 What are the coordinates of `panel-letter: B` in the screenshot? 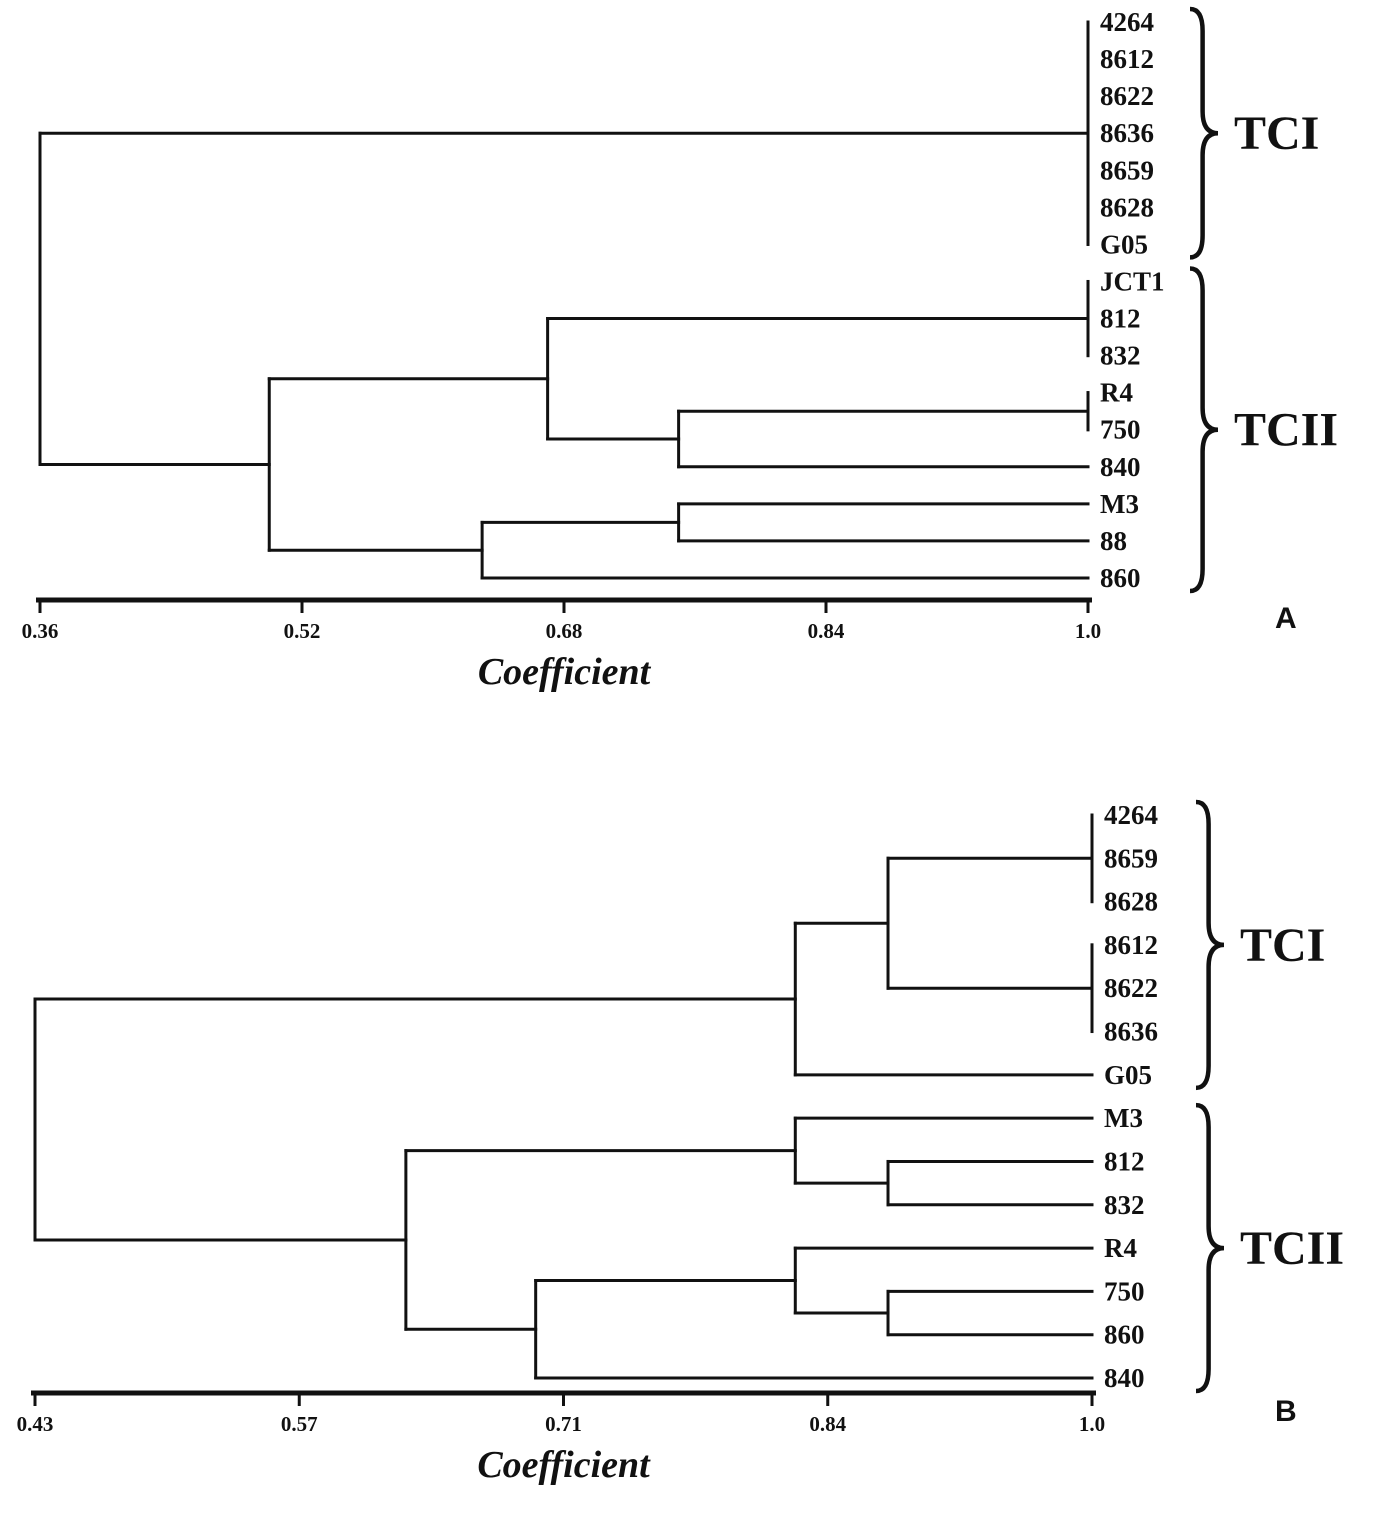 It's located at (1286, 1411).